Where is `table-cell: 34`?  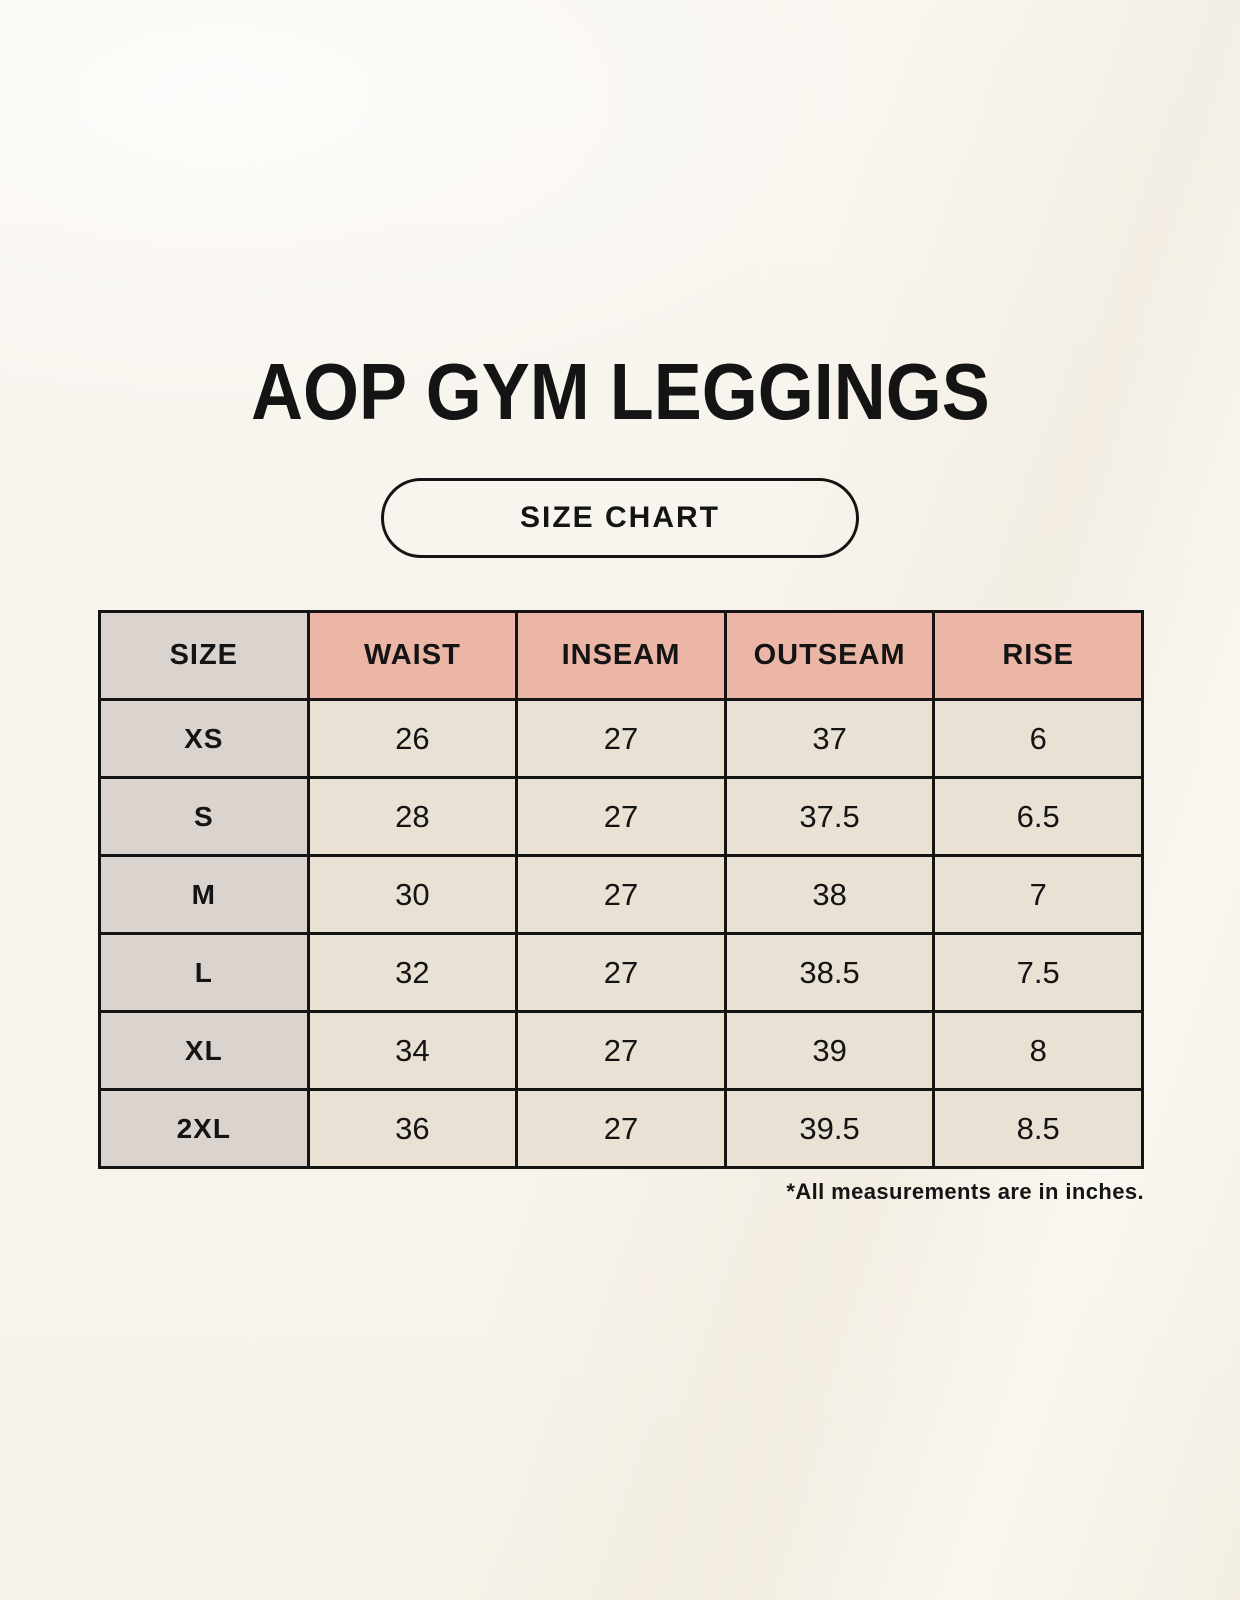
table-cell: 34 is located at coordinates (412, 1050).